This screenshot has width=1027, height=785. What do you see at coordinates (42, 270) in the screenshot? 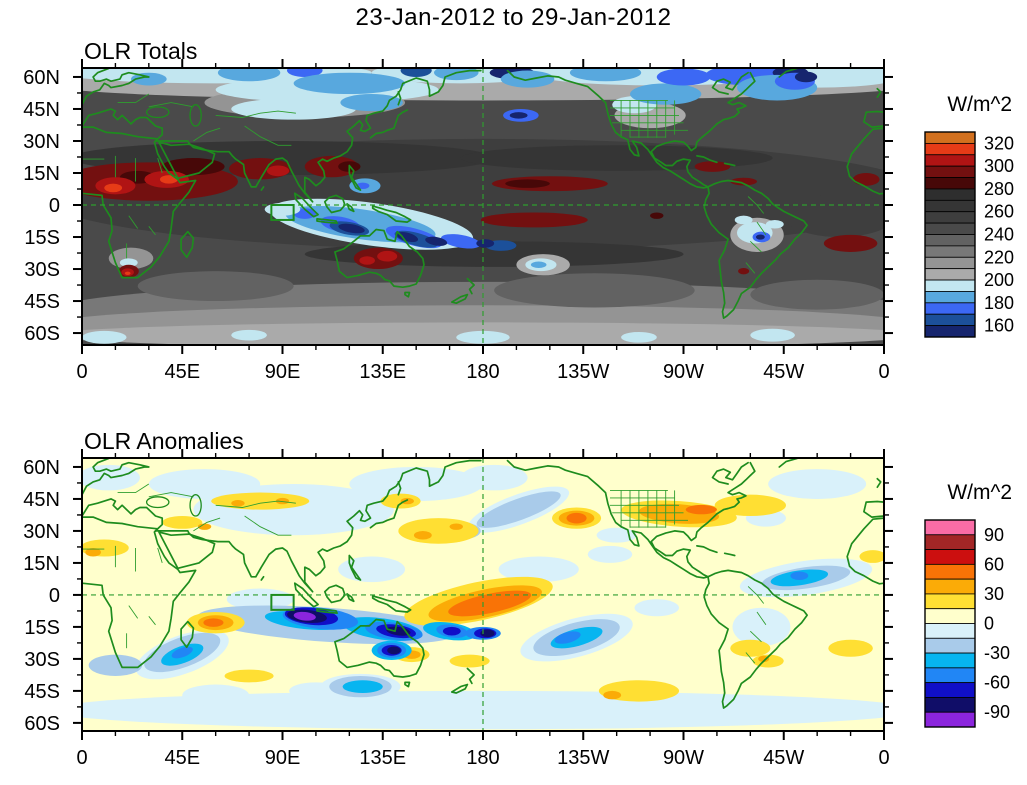
I see `y-tick-label-olr-totals: 30S` at bounding box center [42, 270].